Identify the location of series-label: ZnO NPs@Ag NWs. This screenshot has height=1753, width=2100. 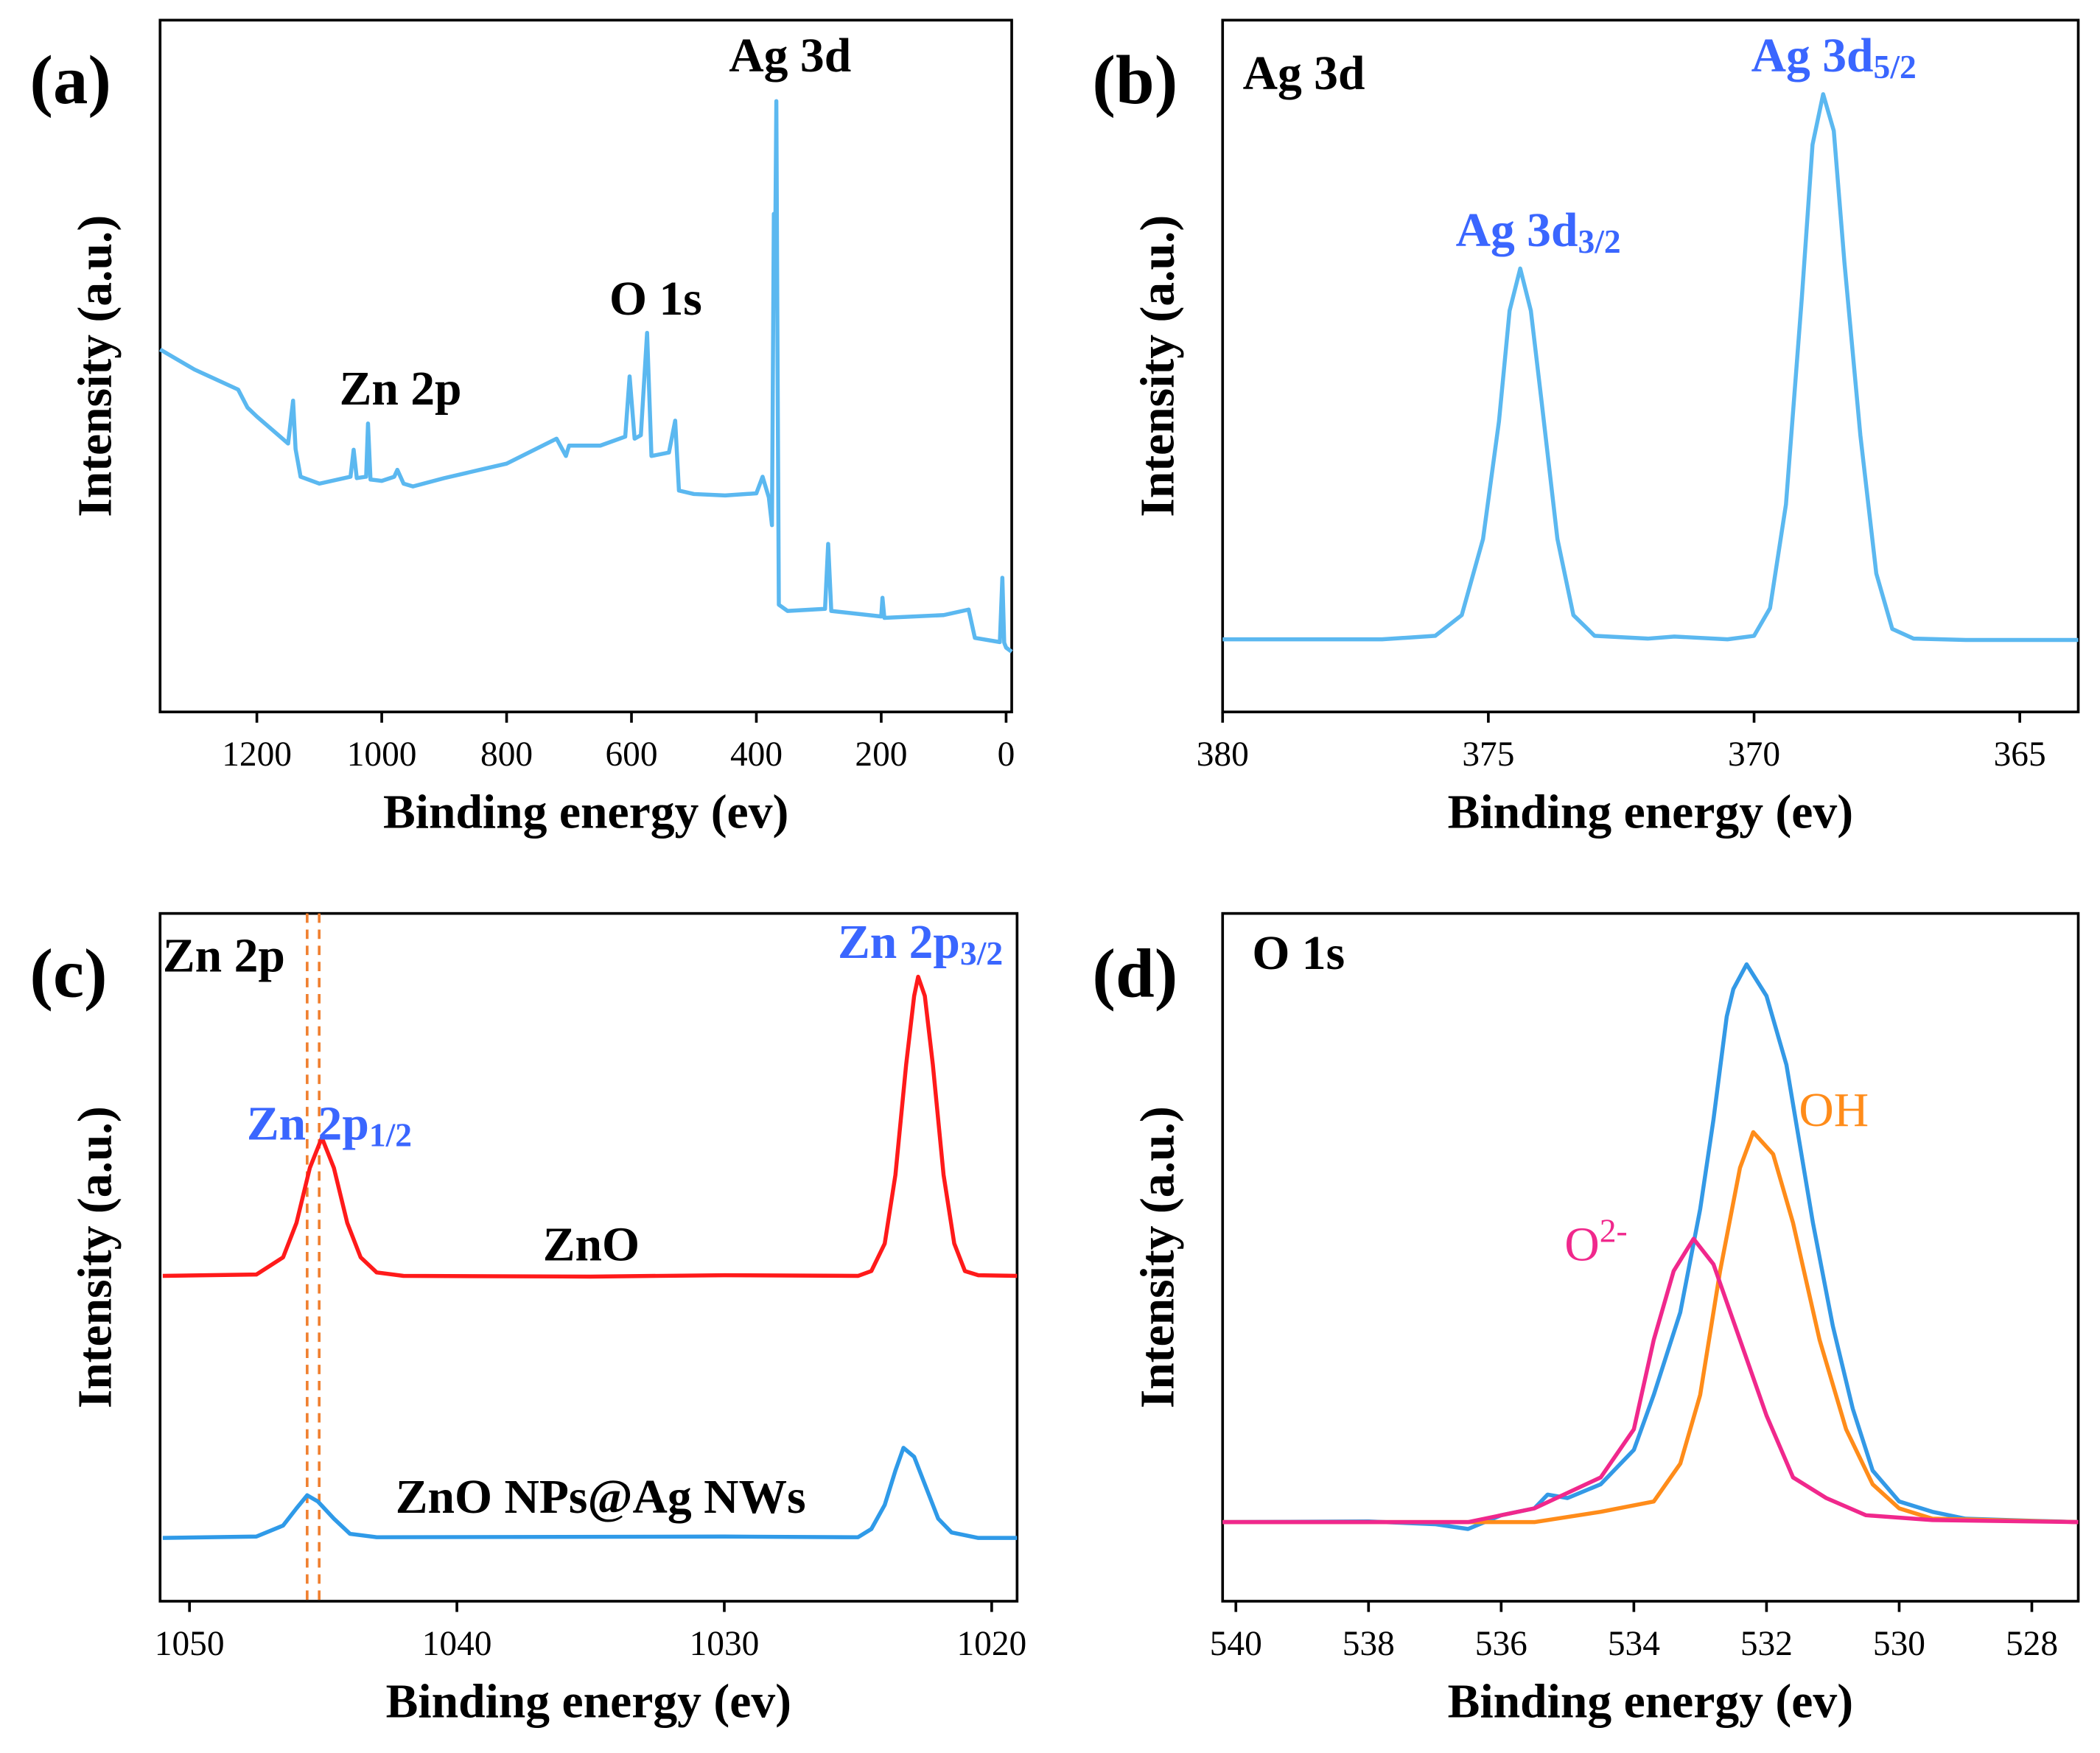
(601, 1497).